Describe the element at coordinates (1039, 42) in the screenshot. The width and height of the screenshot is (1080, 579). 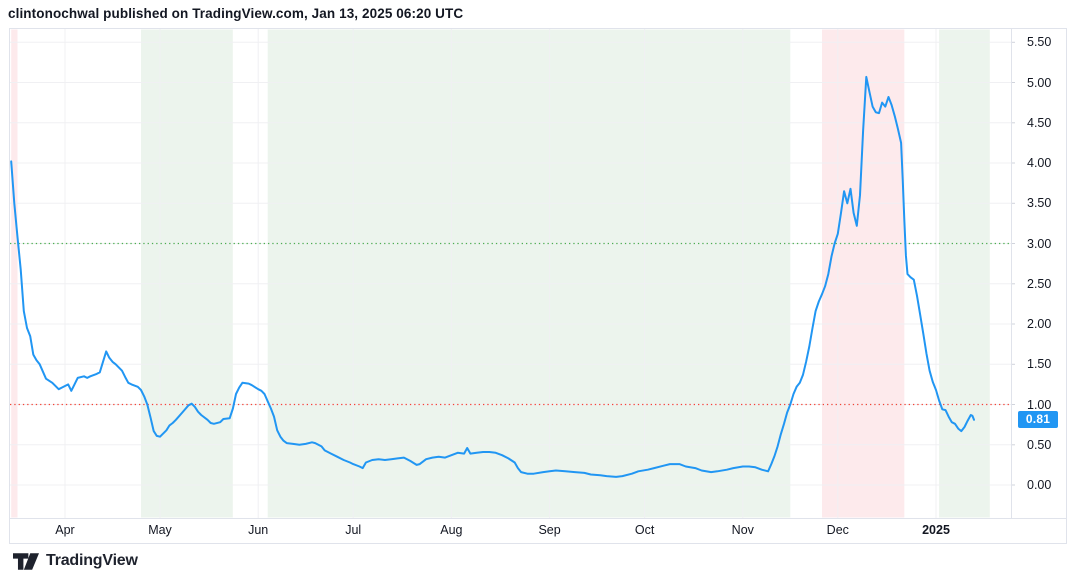
I see `price-axis-label: 5.50` at that location.